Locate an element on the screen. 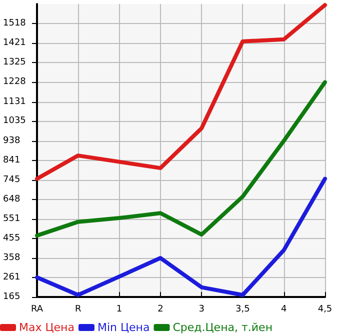 This screenshot has height=335, width=345. y-tick-label: 938 is located at coordinates (11, 141).